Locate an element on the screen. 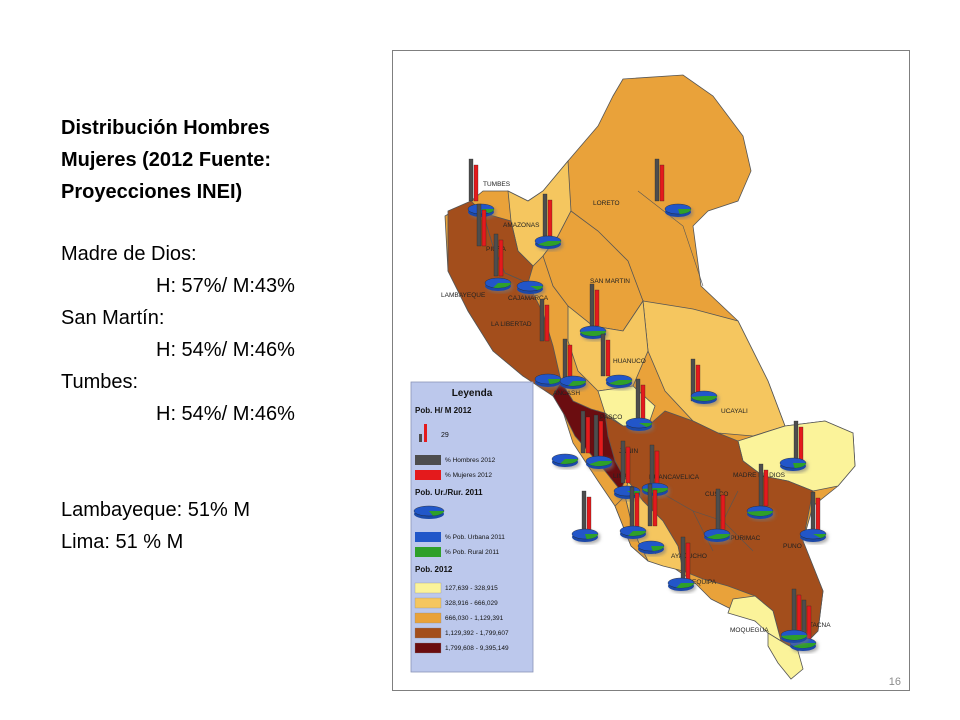  legend-label-urbana: % Pob. Urbana 2011 is located at coordinates (475, 537).